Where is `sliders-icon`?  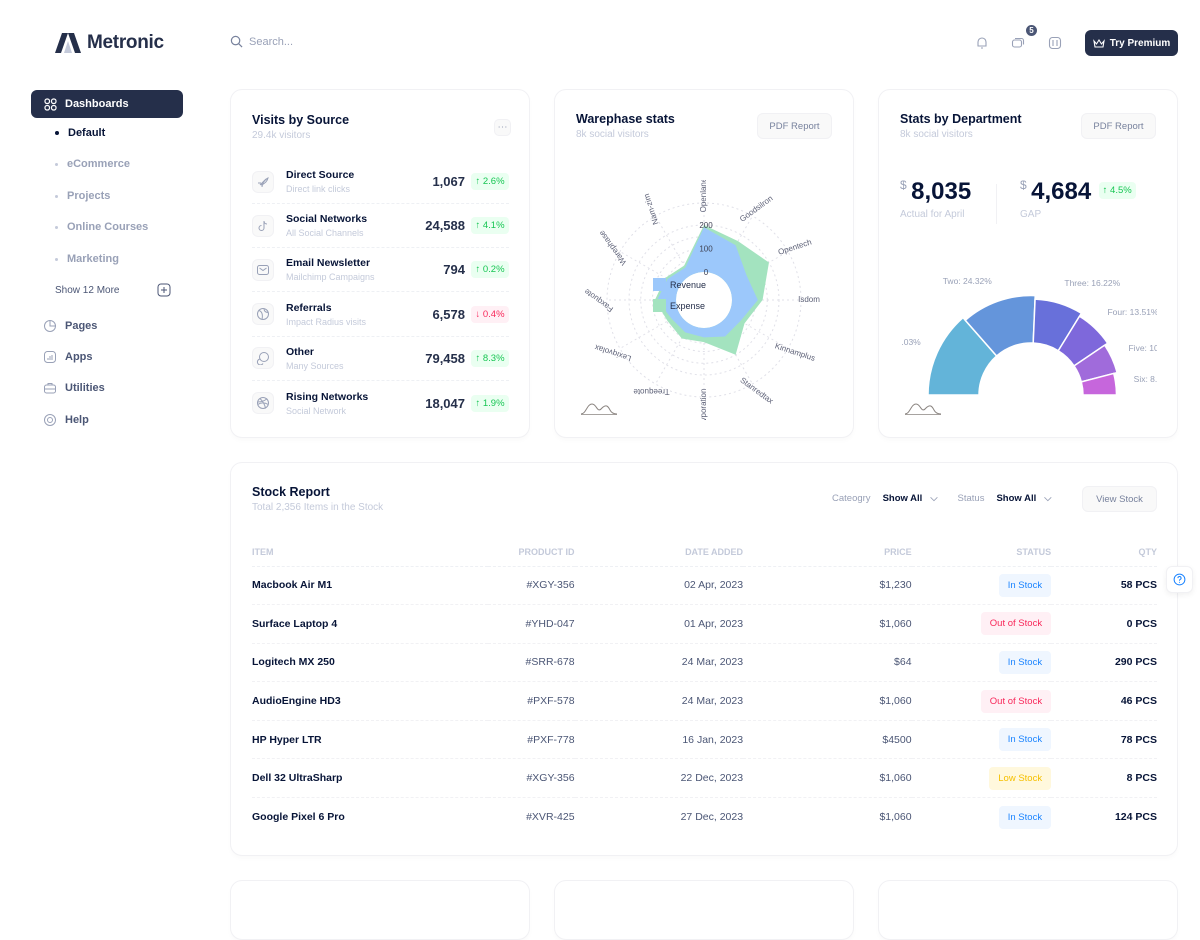
sliders-icon is located at coordinates (1055, 43).